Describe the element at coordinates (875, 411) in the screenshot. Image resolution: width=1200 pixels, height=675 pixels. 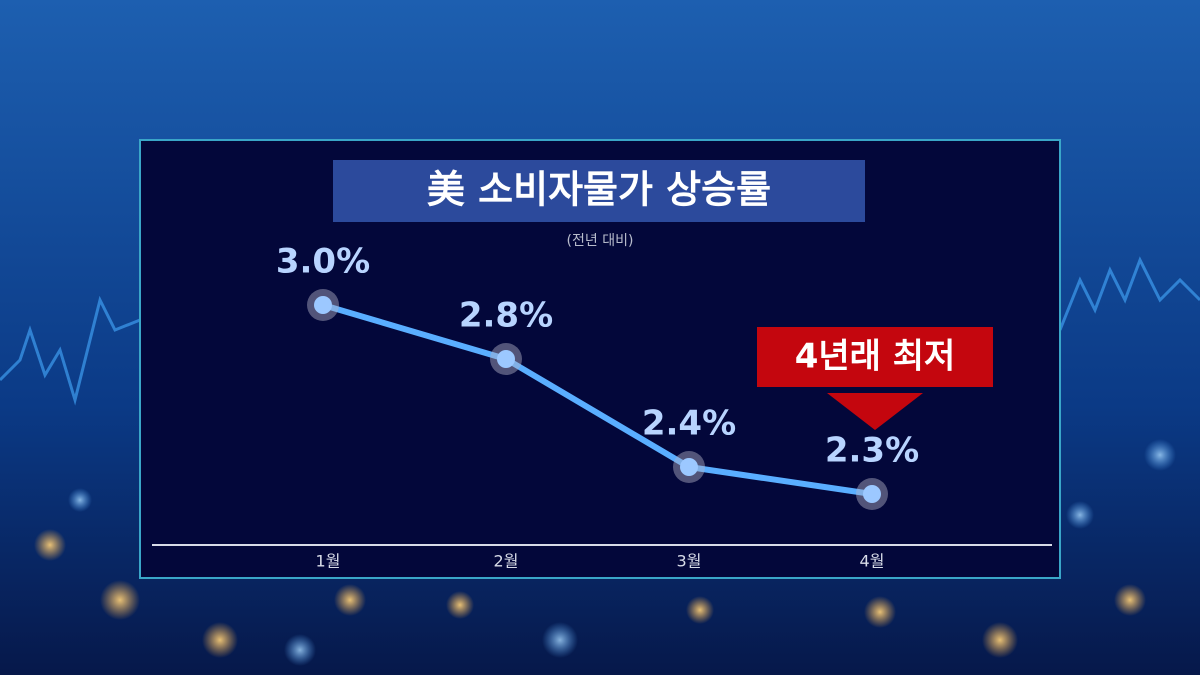
I see `annotation-arrow` at that location.